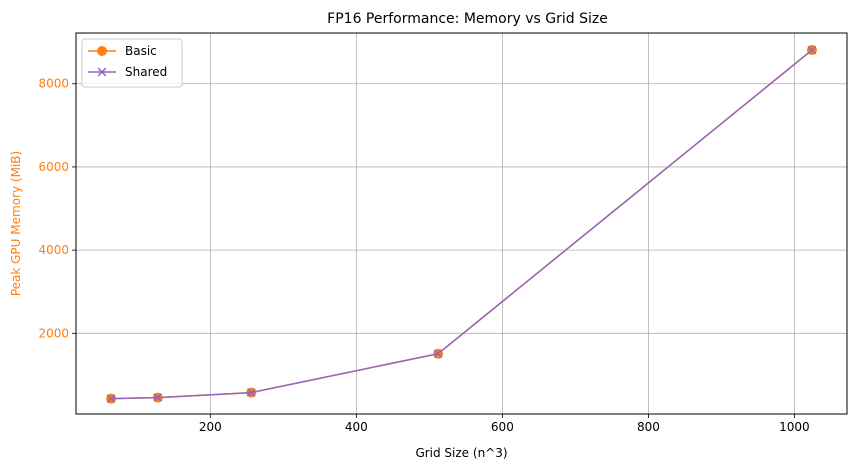 The image size is (859, 470). What do you see at coordinates (141, 51) in the screenshot?
I see `legend-label: Basic` at bounding box center [141, 51].